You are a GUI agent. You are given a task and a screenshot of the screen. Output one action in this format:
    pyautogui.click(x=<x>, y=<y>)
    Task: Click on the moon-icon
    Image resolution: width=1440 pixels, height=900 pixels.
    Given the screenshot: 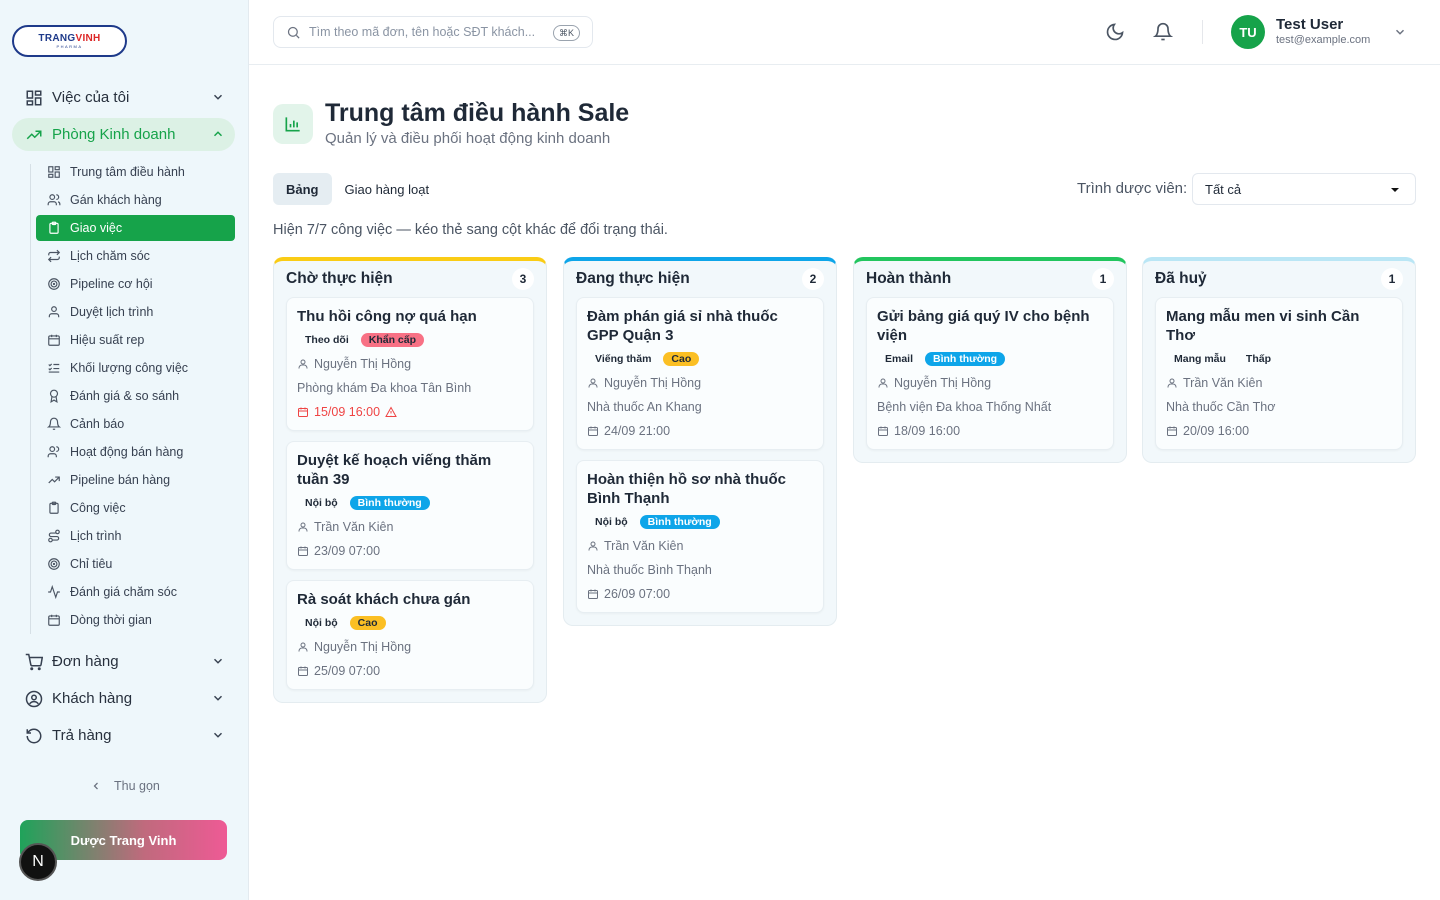 What is the action you would take?
    pyautogui.click(x=1115, y=32)
    